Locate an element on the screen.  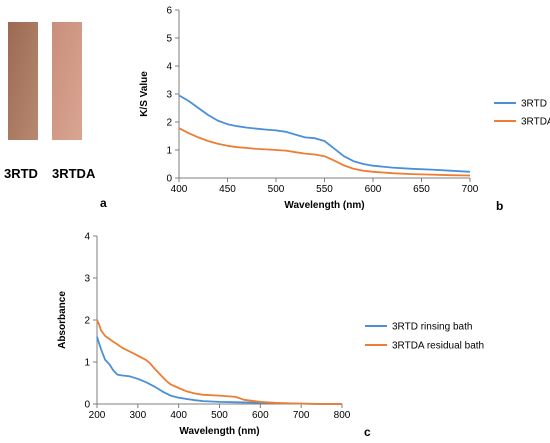
legend-label-1: 3RTD is located at coordinates (534, 104).